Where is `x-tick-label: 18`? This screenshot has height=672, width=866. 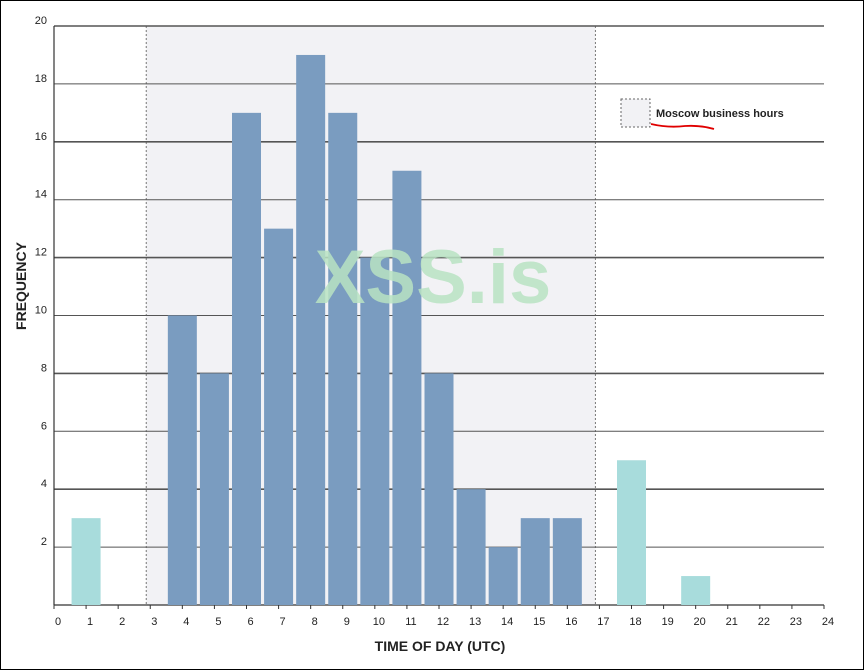
x-tick-label: 18 is located at coordinates (635, 622).